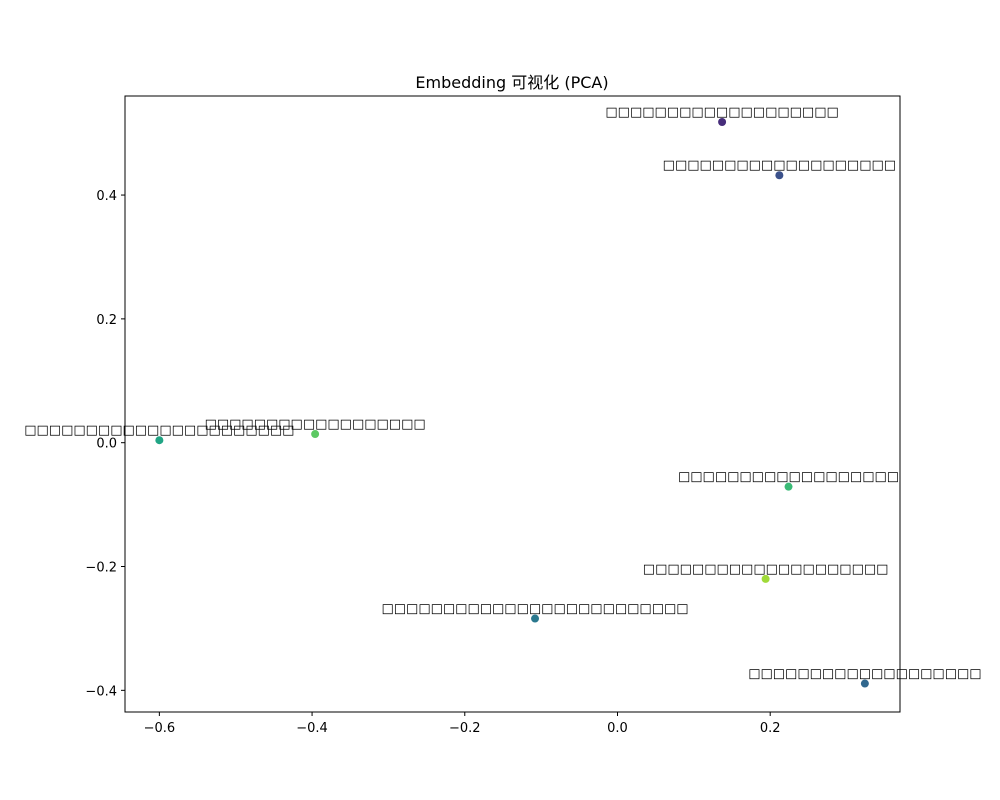 Image resolution: width=1000 pixels, height=800 pixels. What do you see at coordinates (511, 82) in the screenshot?
I see `chart-title: Embedding 可视化 (PCA)` at bounding box center [511, 82].